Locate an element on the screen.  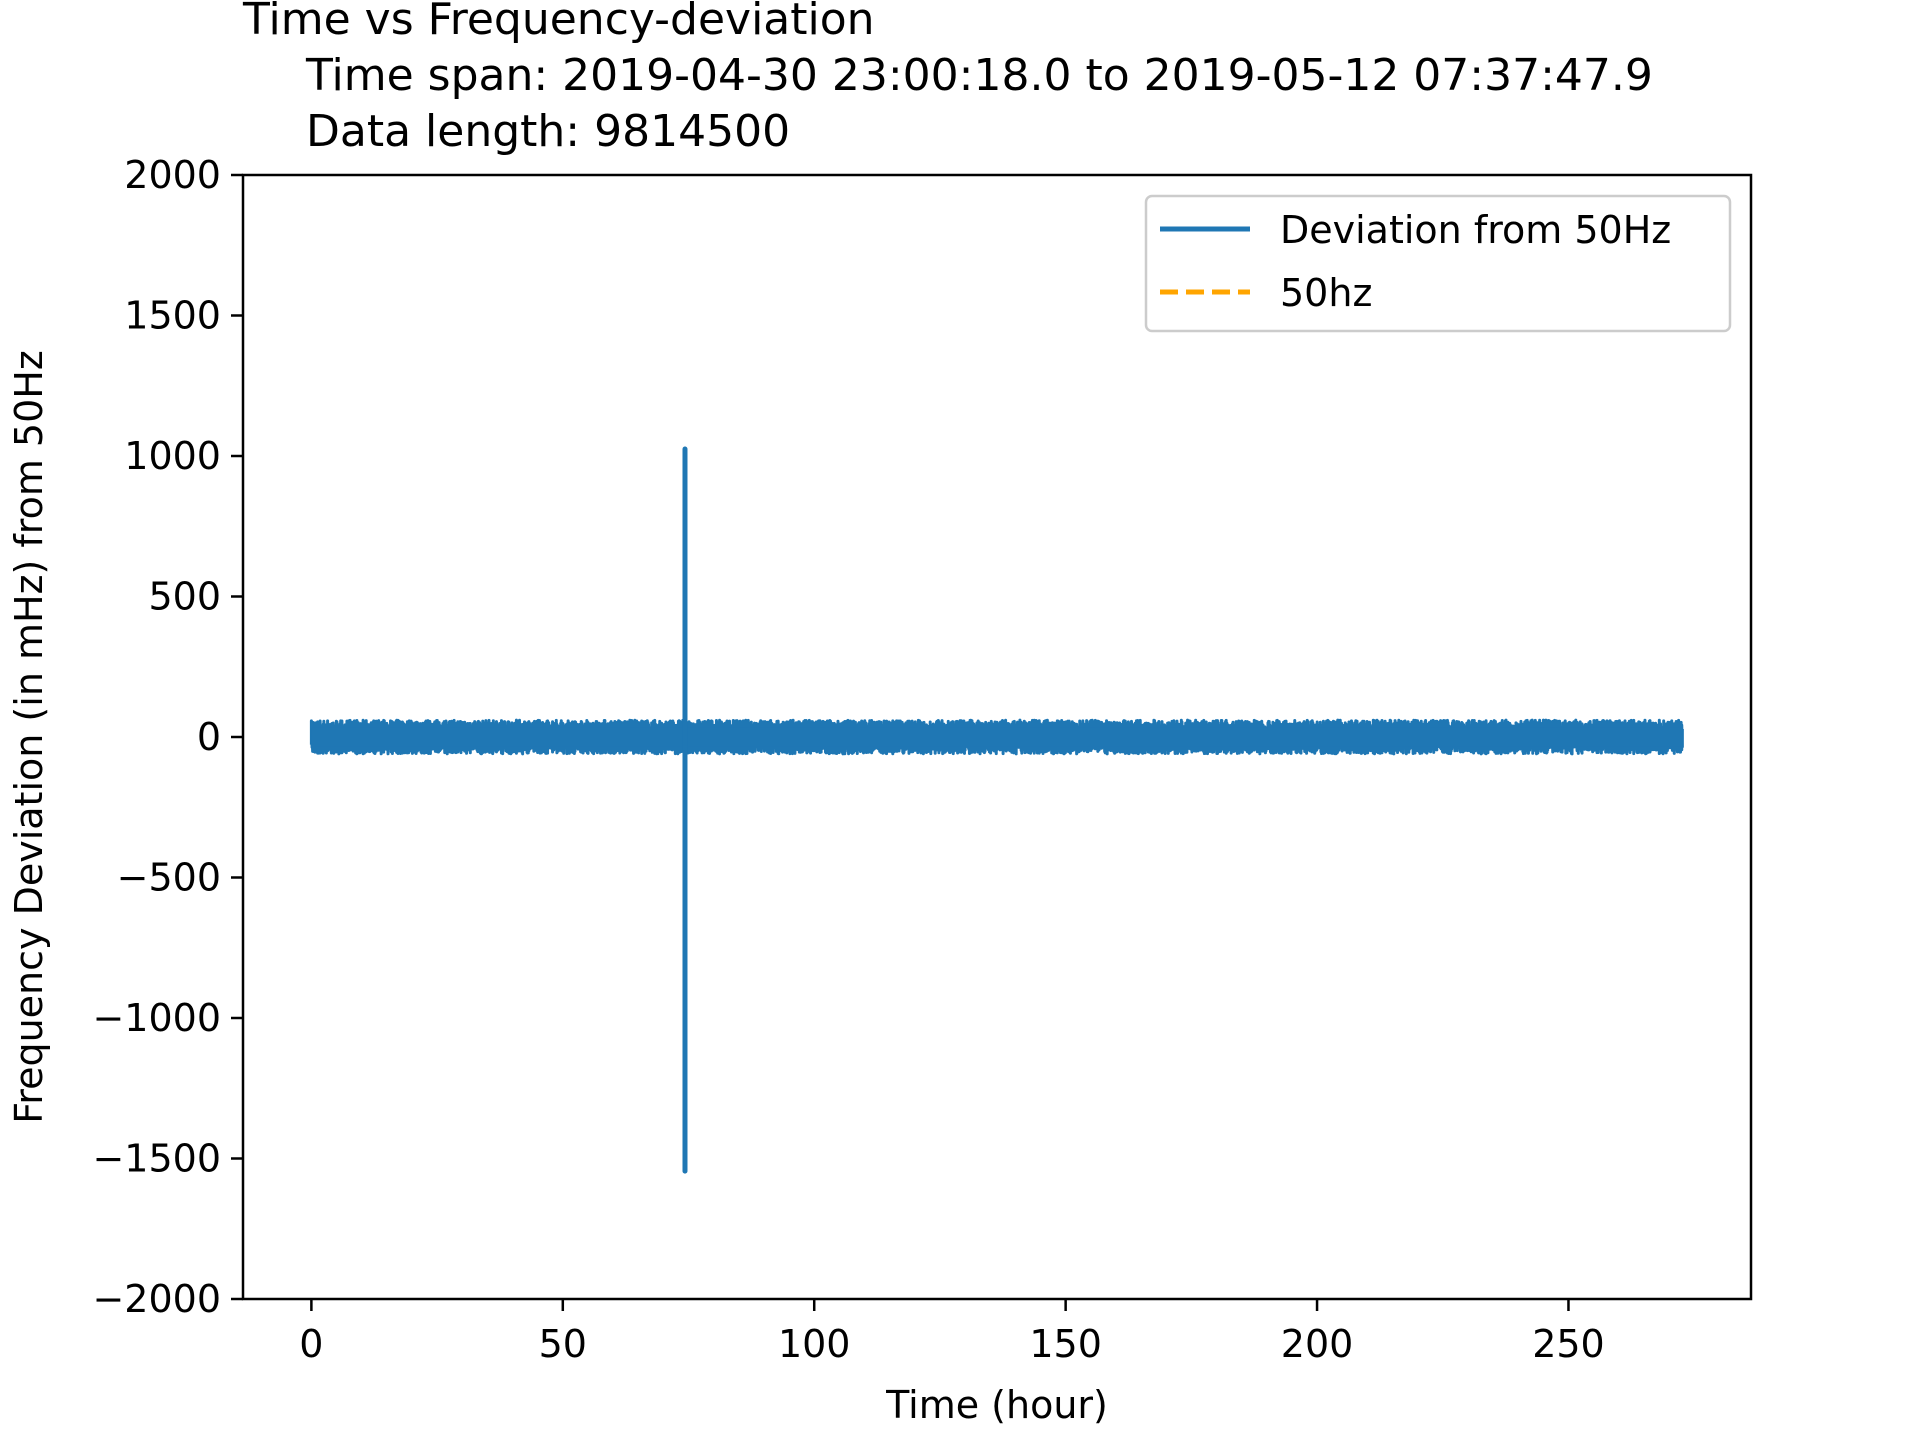
y-tick-label: −1000 is located at coordinates (156, 1018).